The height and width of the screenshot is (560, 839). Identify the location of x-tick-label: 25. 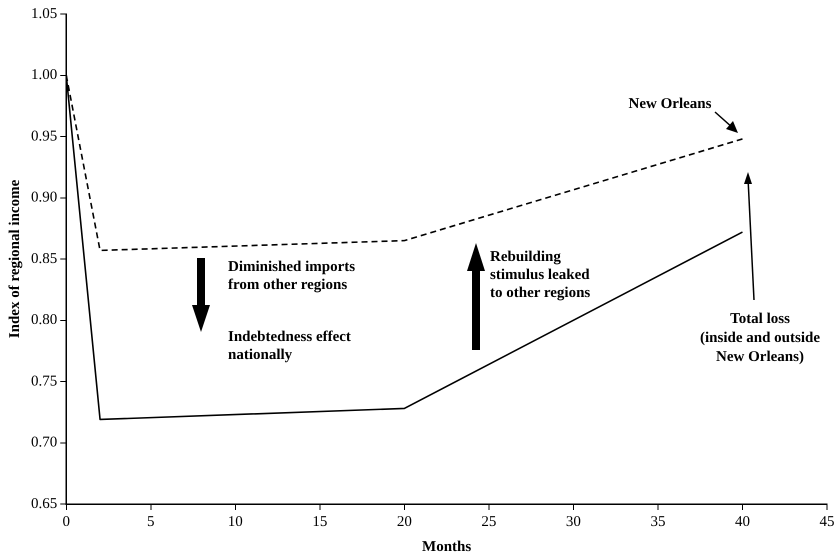
(488, 522).